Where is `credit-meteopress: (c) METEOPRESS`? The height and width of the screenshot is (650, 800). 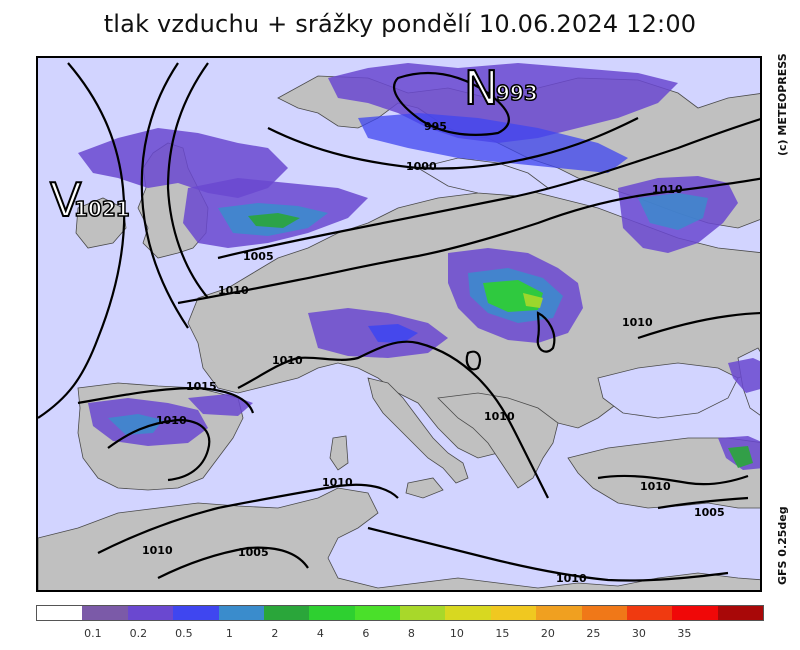
credit-meteopress: (c) METEOPRESS is located at coordinates (782, 104).